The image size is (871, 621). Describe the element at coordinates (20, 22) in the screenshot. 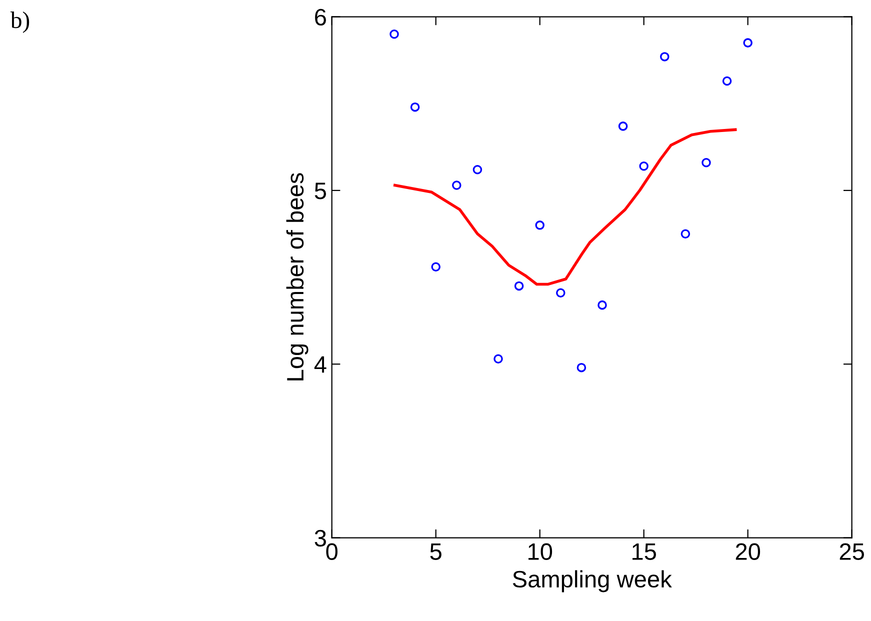

I see `text: b)` at that location.